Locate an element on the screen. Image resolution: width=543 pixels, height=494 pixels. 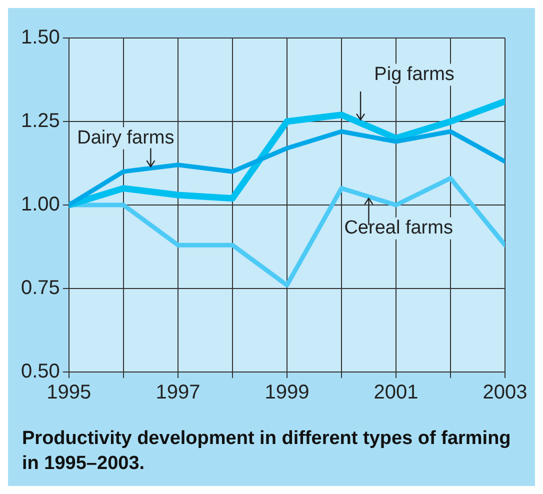
x-tick-label: 2003 is located at coordinates (505, 393).